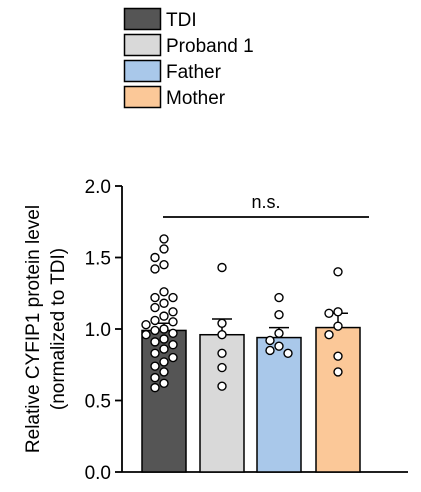 This screenshot has width=421, height=492. Describe the element at coordinates (98, 187) in the screenshot. I see `y-tick-label-4: 2.0` at that location.